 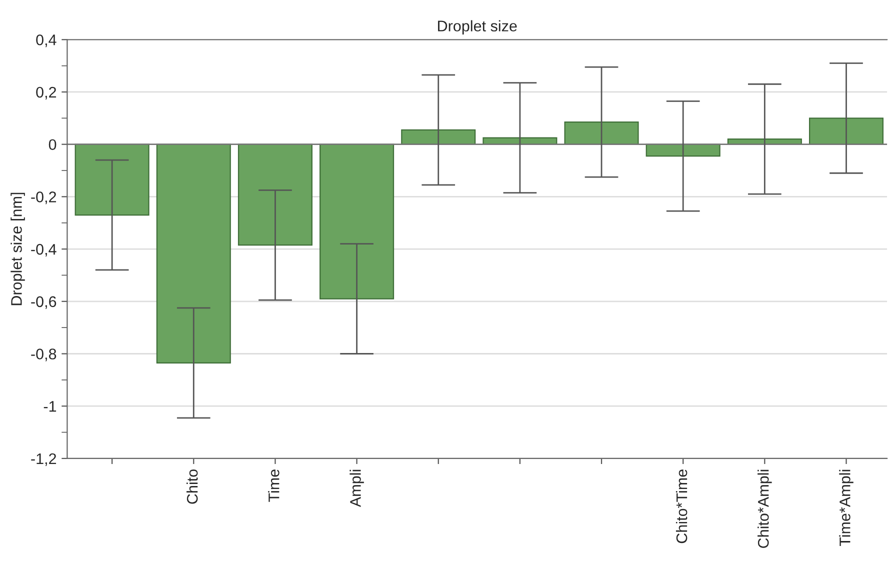 I want to click on x-tick-label: Chito, so click(x=192, y=487).